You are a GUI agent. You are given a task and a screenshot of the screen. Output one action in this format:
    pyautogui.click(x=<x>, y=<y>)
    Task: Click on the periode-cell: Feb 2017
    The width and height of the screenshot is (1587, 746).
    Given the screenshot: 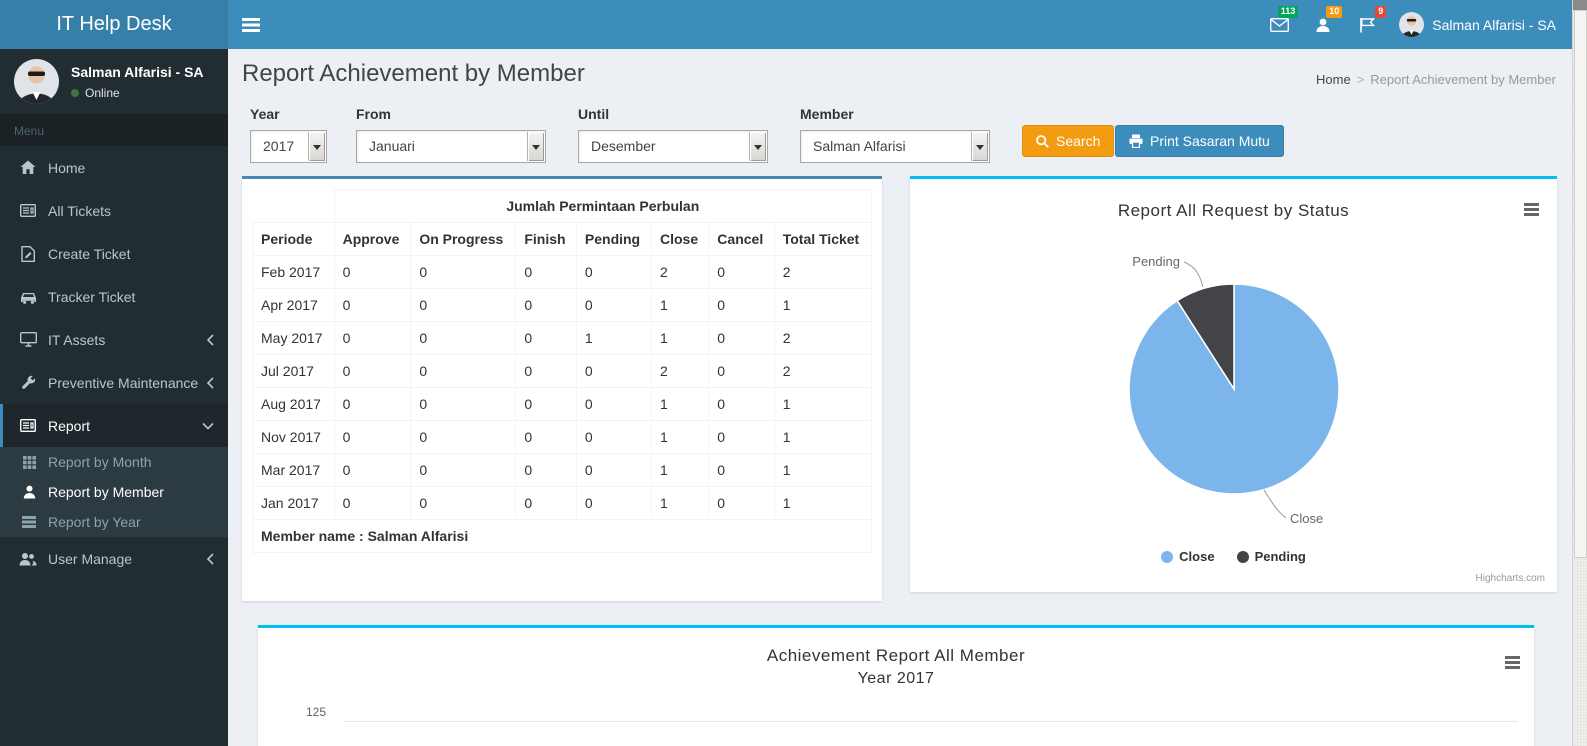 What is the action you would take?
    pyautogui.click(x=293, y=272)
    